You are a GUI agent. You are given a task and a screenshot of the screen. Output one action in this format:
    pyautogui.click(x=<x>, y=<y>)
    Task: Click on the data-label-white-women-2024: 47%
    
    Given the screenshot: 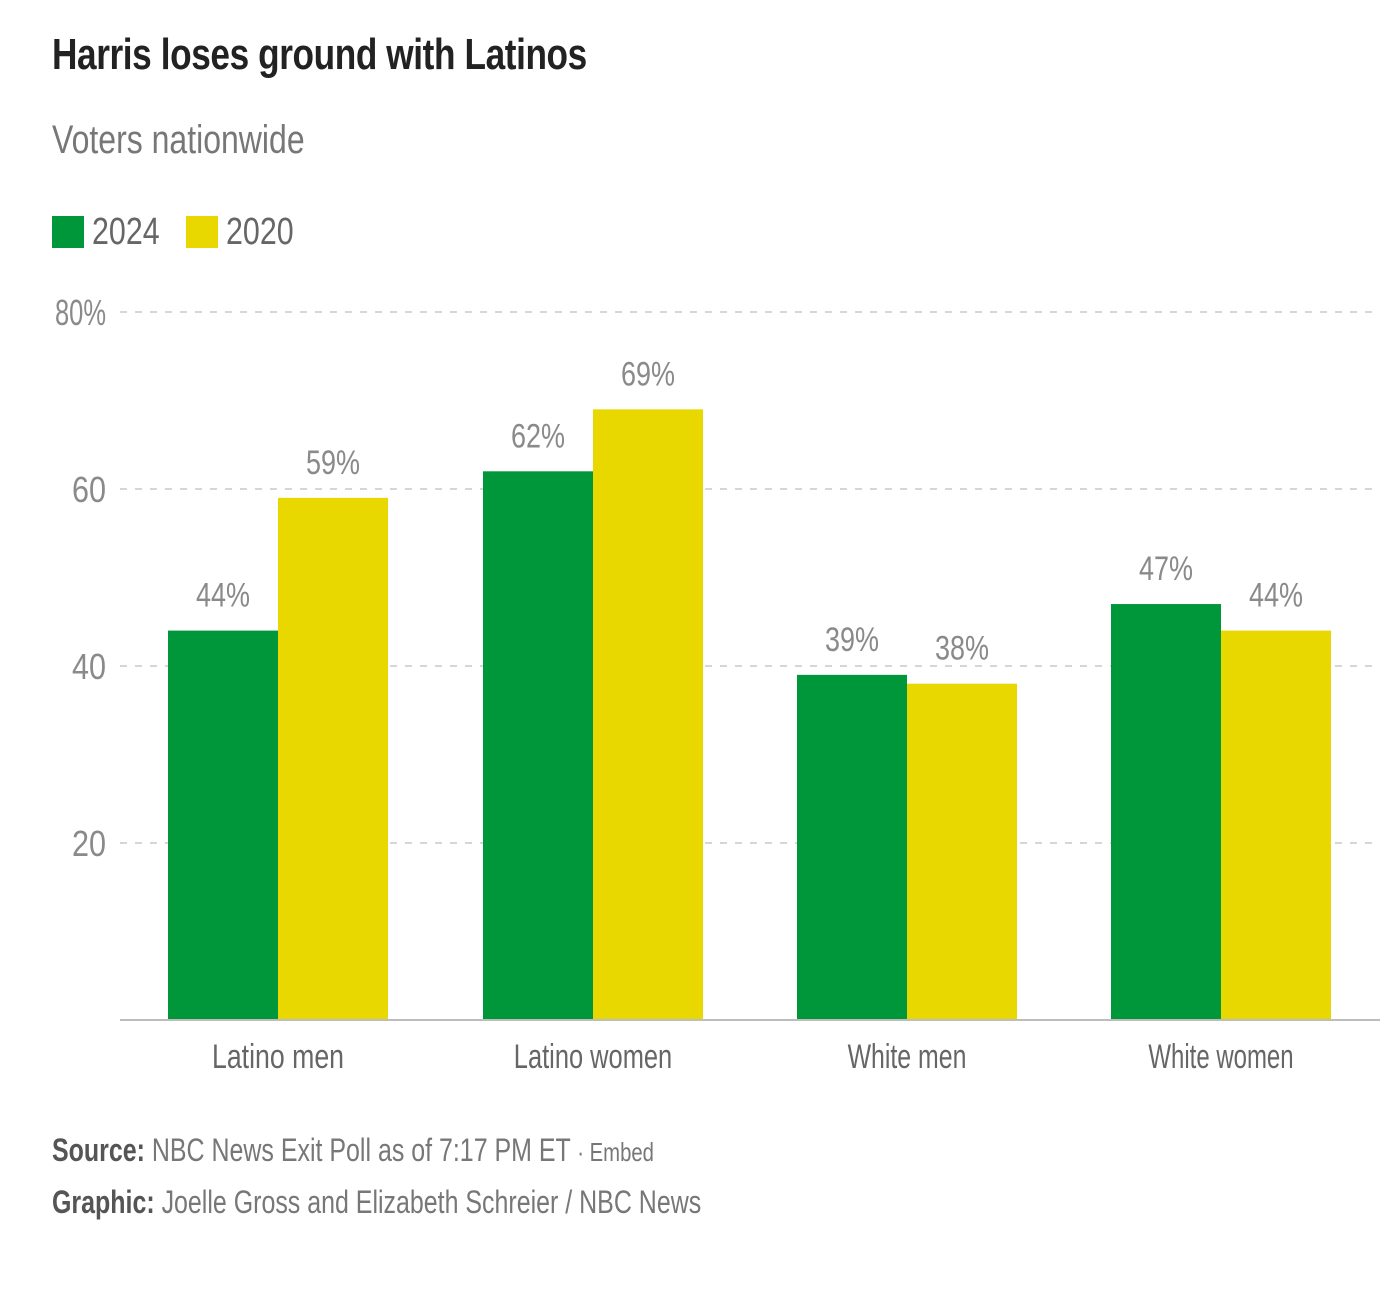 What is the action you would take?
    pyautogui.click(x=1166, y=569)
    